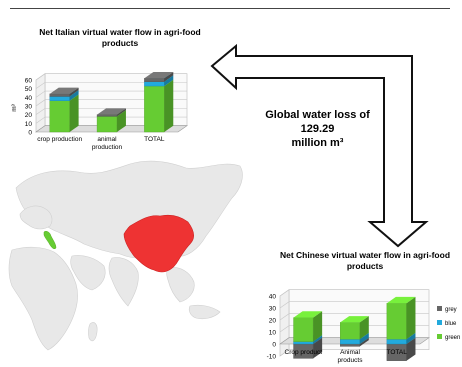 The image size is (462, 367). I want to click on y-tick-label: -10, so click(272, 357).